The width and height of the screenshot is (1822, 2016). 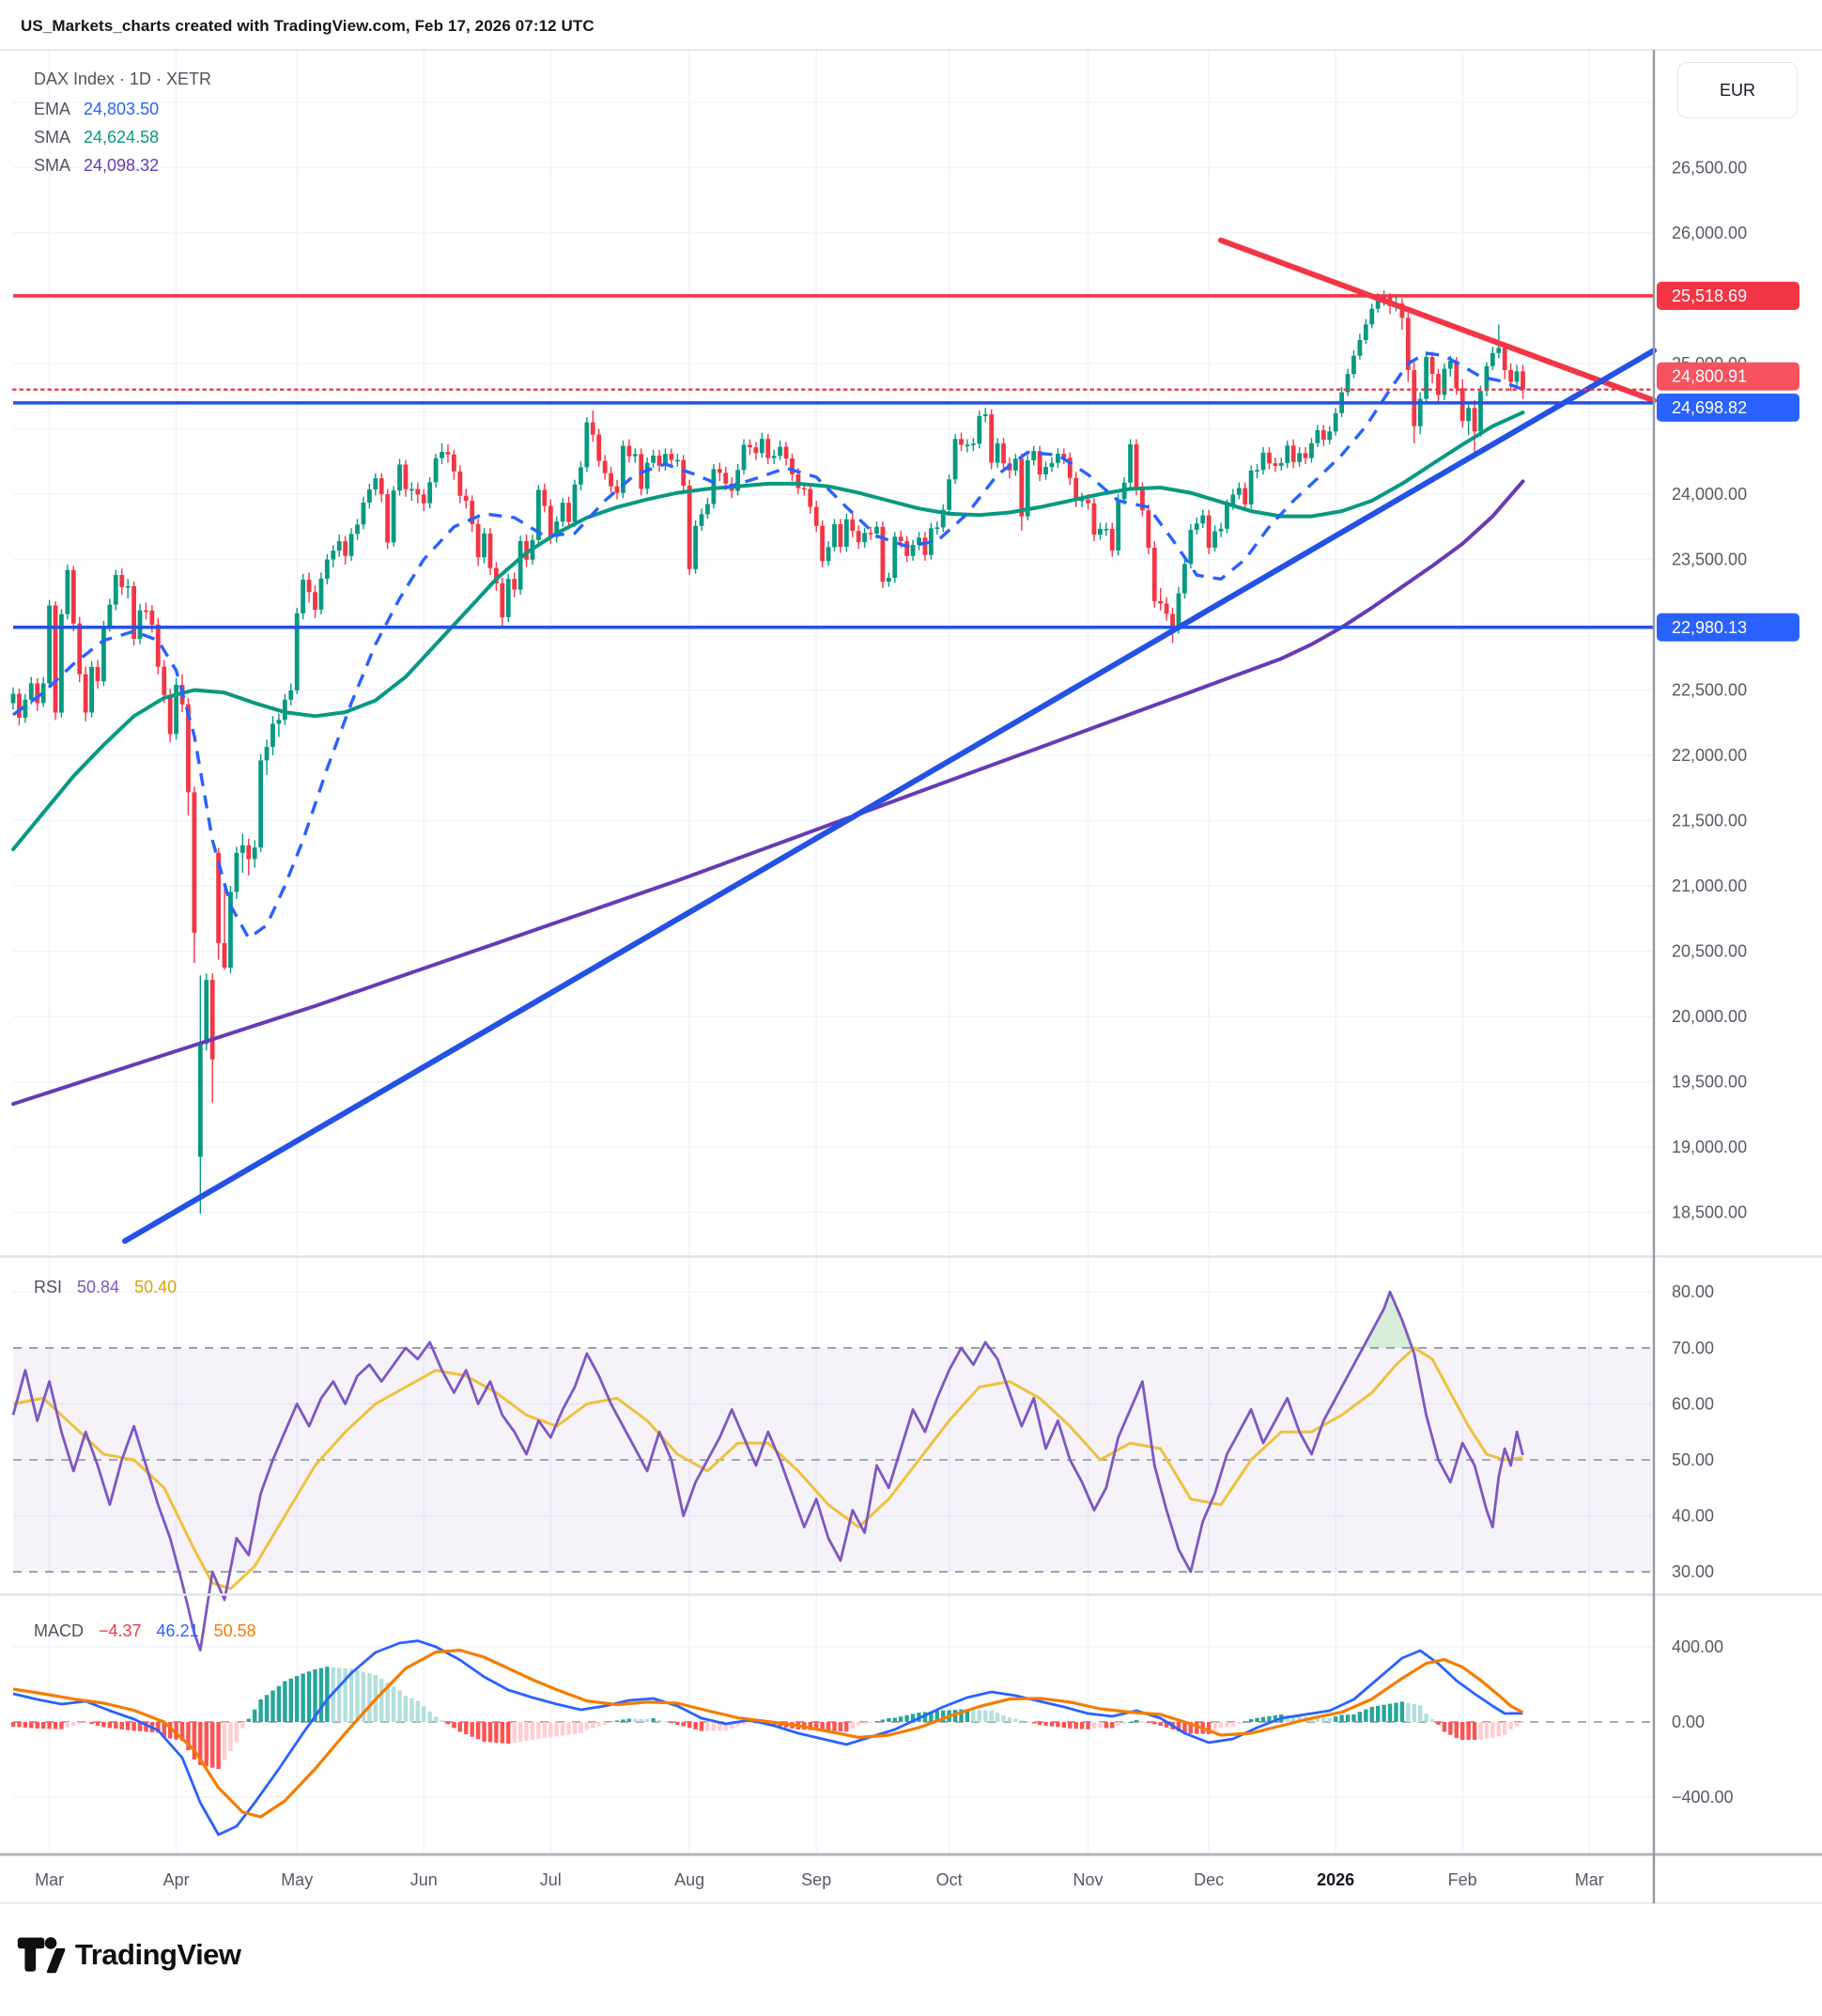 I want to click on svg-text: Aug, so click(x=689, y=1879).